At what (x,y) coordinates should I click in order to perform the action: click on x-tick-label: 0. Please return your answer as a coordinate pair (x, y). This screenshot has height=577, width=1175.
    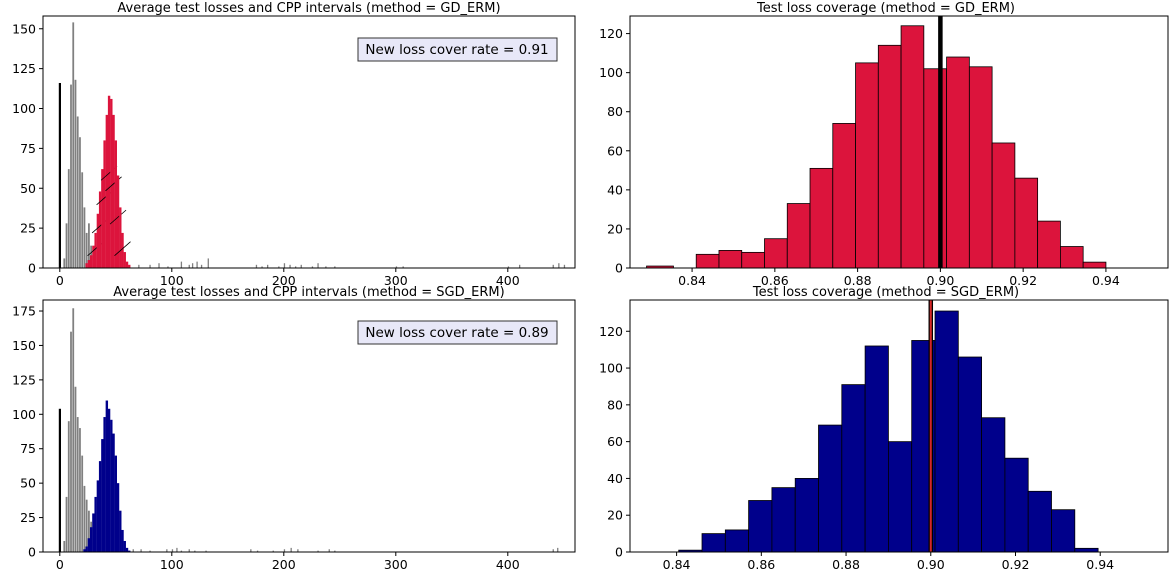
    Looking at the image, I should click on (60, 564).